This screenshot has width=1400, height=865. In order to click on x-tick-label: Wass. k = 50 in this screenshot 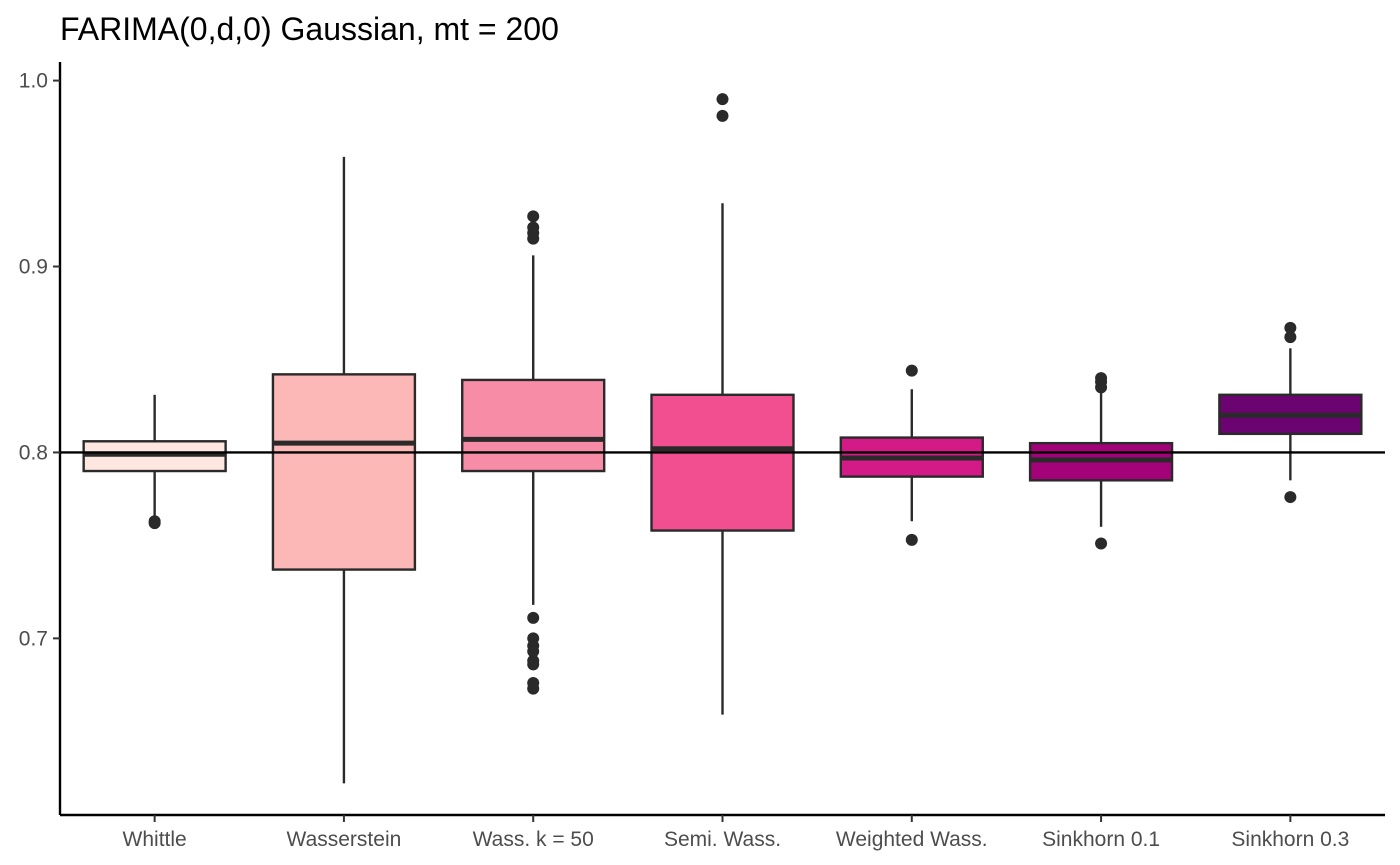, I will do `click(533, 839)`.